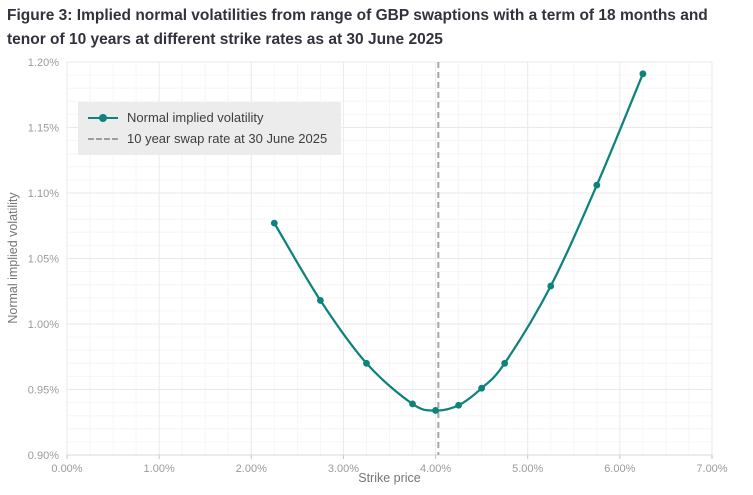  I want to click on x-axis-tick-labels: 0.00% 1.00% 2.00% 3.00% 4.00% 5.00% 6.00% 7.00%, so click(389, 469).